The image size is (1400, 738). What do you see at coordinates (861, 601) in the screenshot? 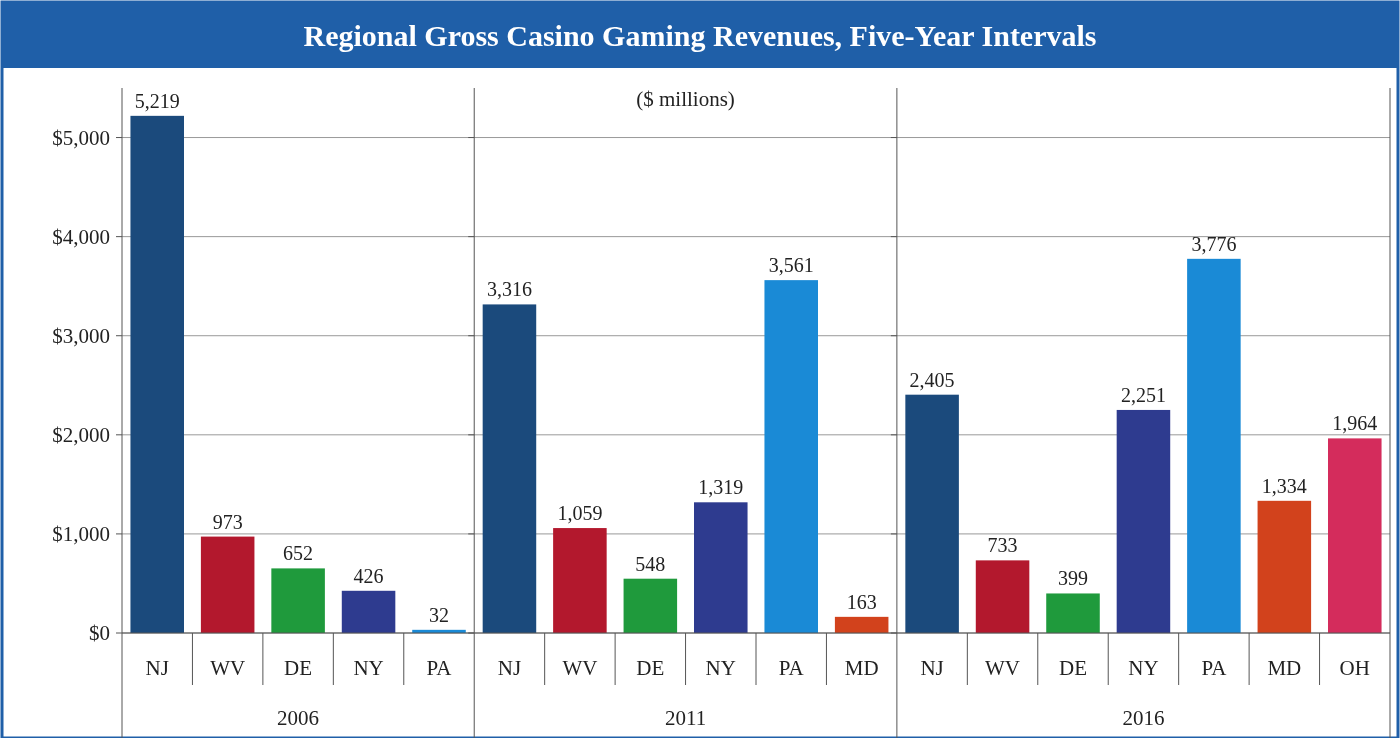
I see `data-label: 163` at bounding box center [861, 601].